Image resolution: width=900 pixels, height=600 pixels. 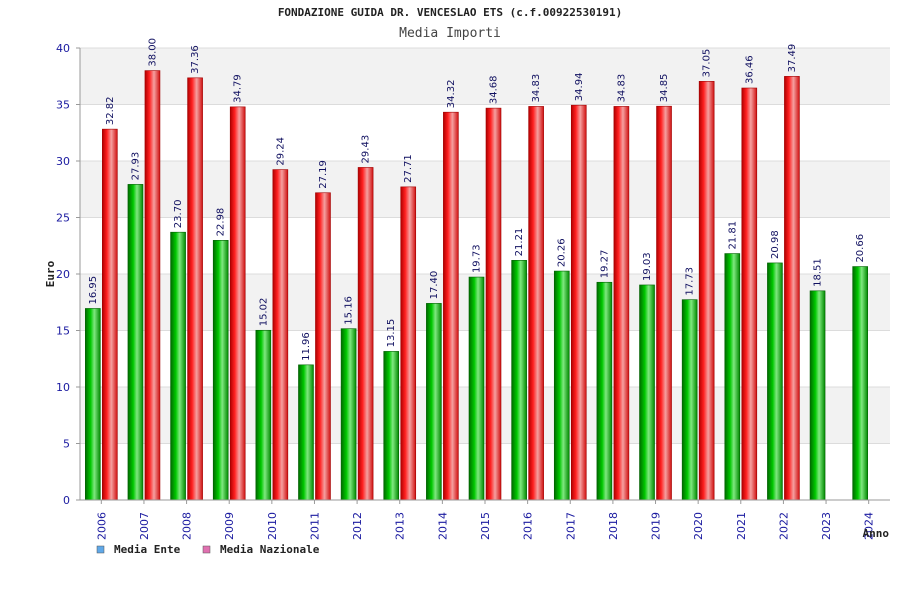 What do you see at coordinates (604, 391) in the screenshot?
I see `bar-ente-2018` at bounding box center [604, 391].